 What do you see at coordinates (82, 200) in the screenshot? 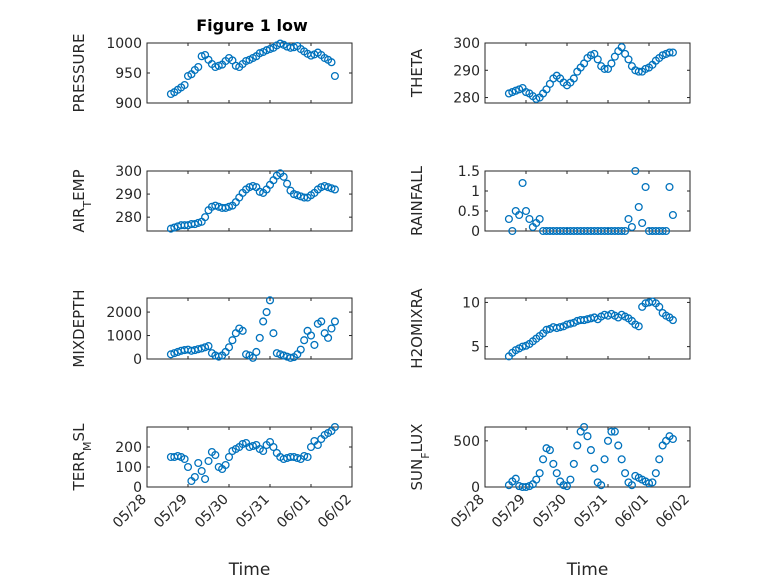
I see `y-axis-label: AIRTEMP` at bounding box center [82, 200].